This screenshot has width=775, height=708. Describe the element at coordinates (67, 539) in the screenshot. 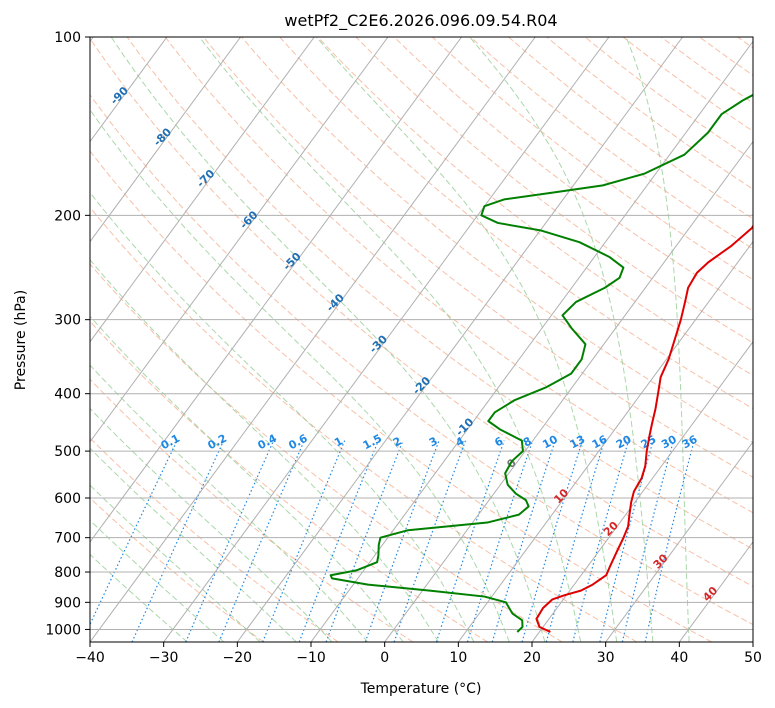

I see `y-tick-label: 700` at that location.